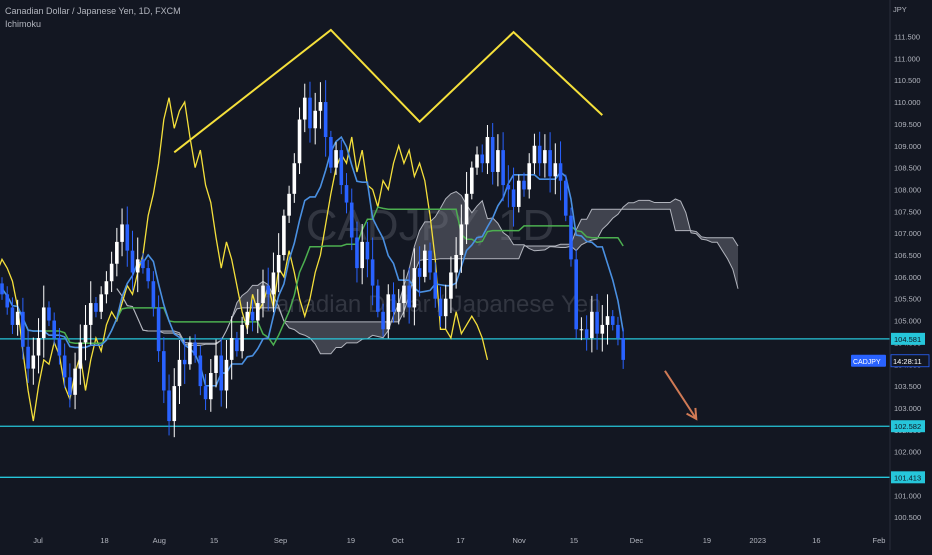 The width and height of the screenshot is (932, 555). What do you see at coordinates (907, 408) in the screenshot?
I see `price-tick-label: 103.000` at bounding box center [907, 408].